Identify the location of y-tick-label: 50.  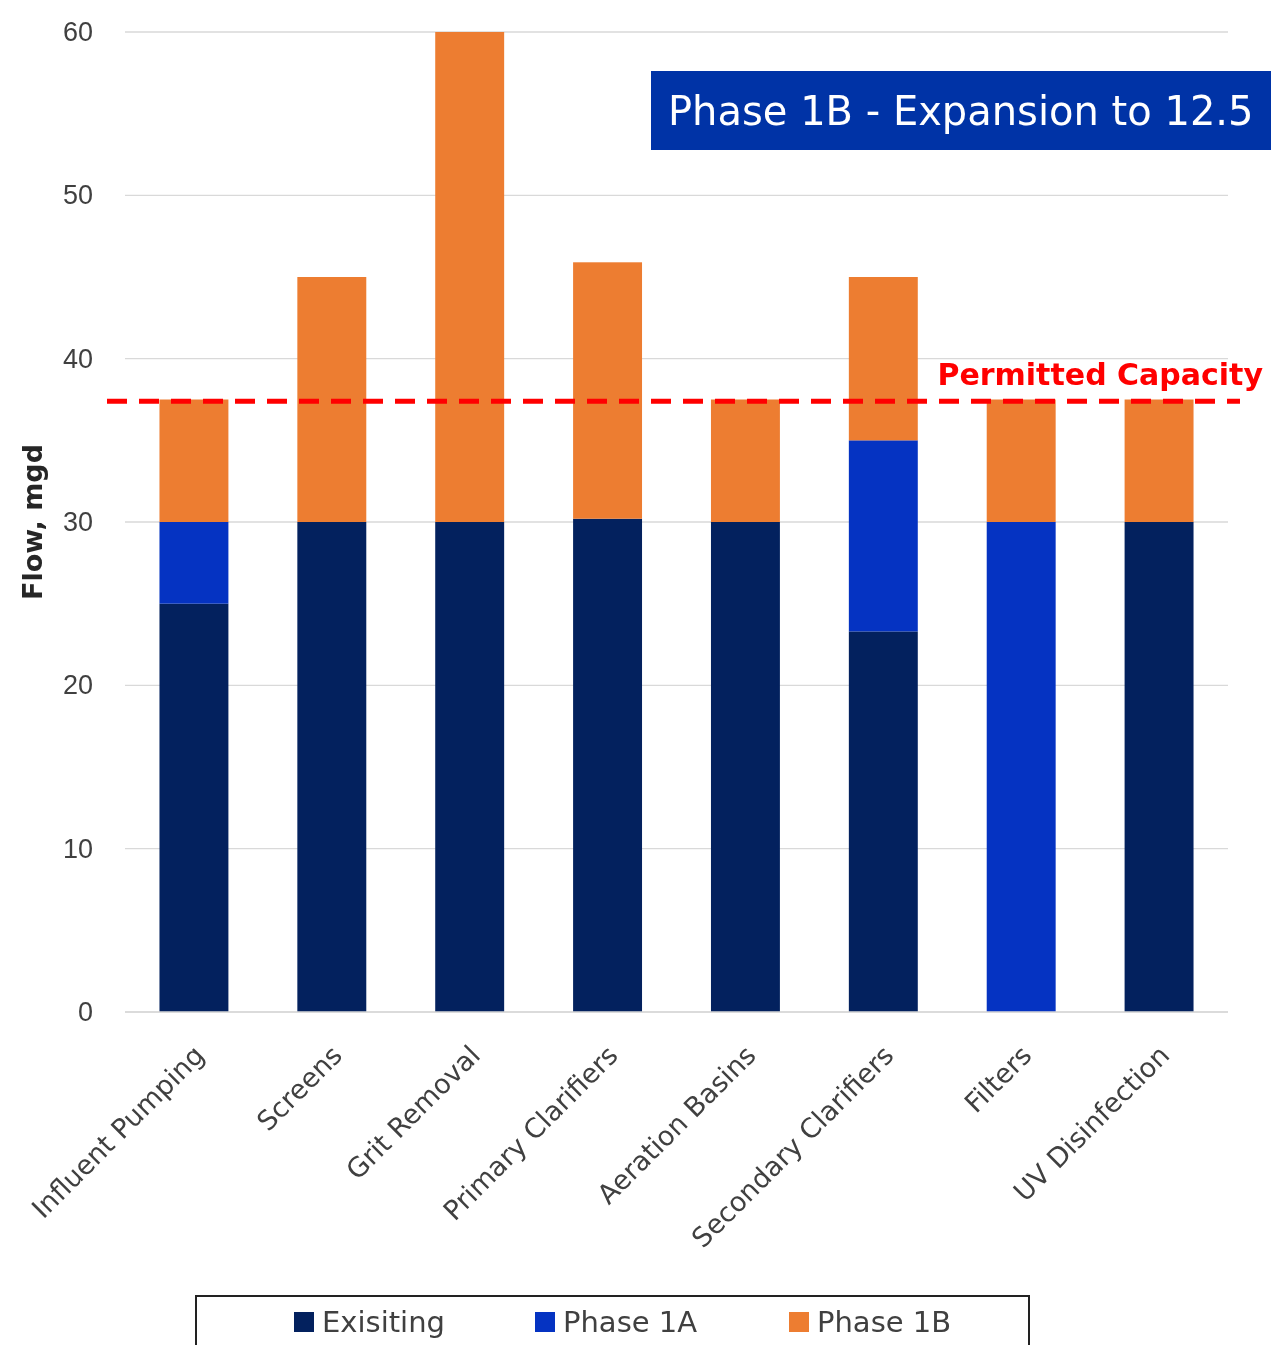
(77, 195).